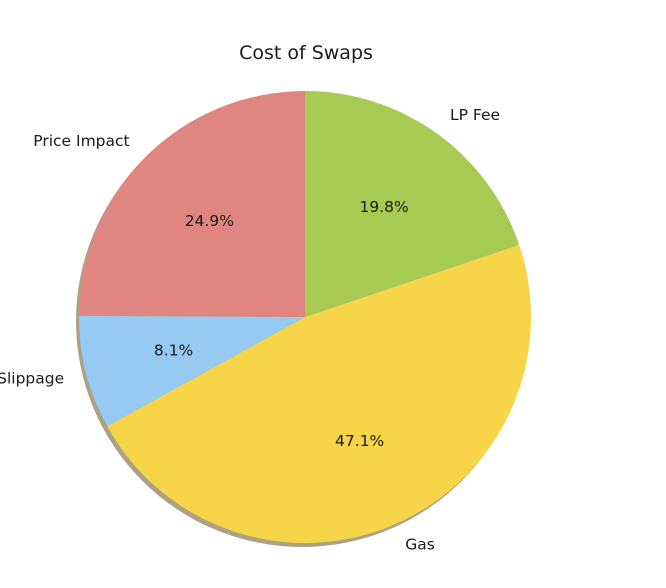 This screenshot has height=588, width=666. I want to click on pie-slice-price-impact, so click(192, 204).